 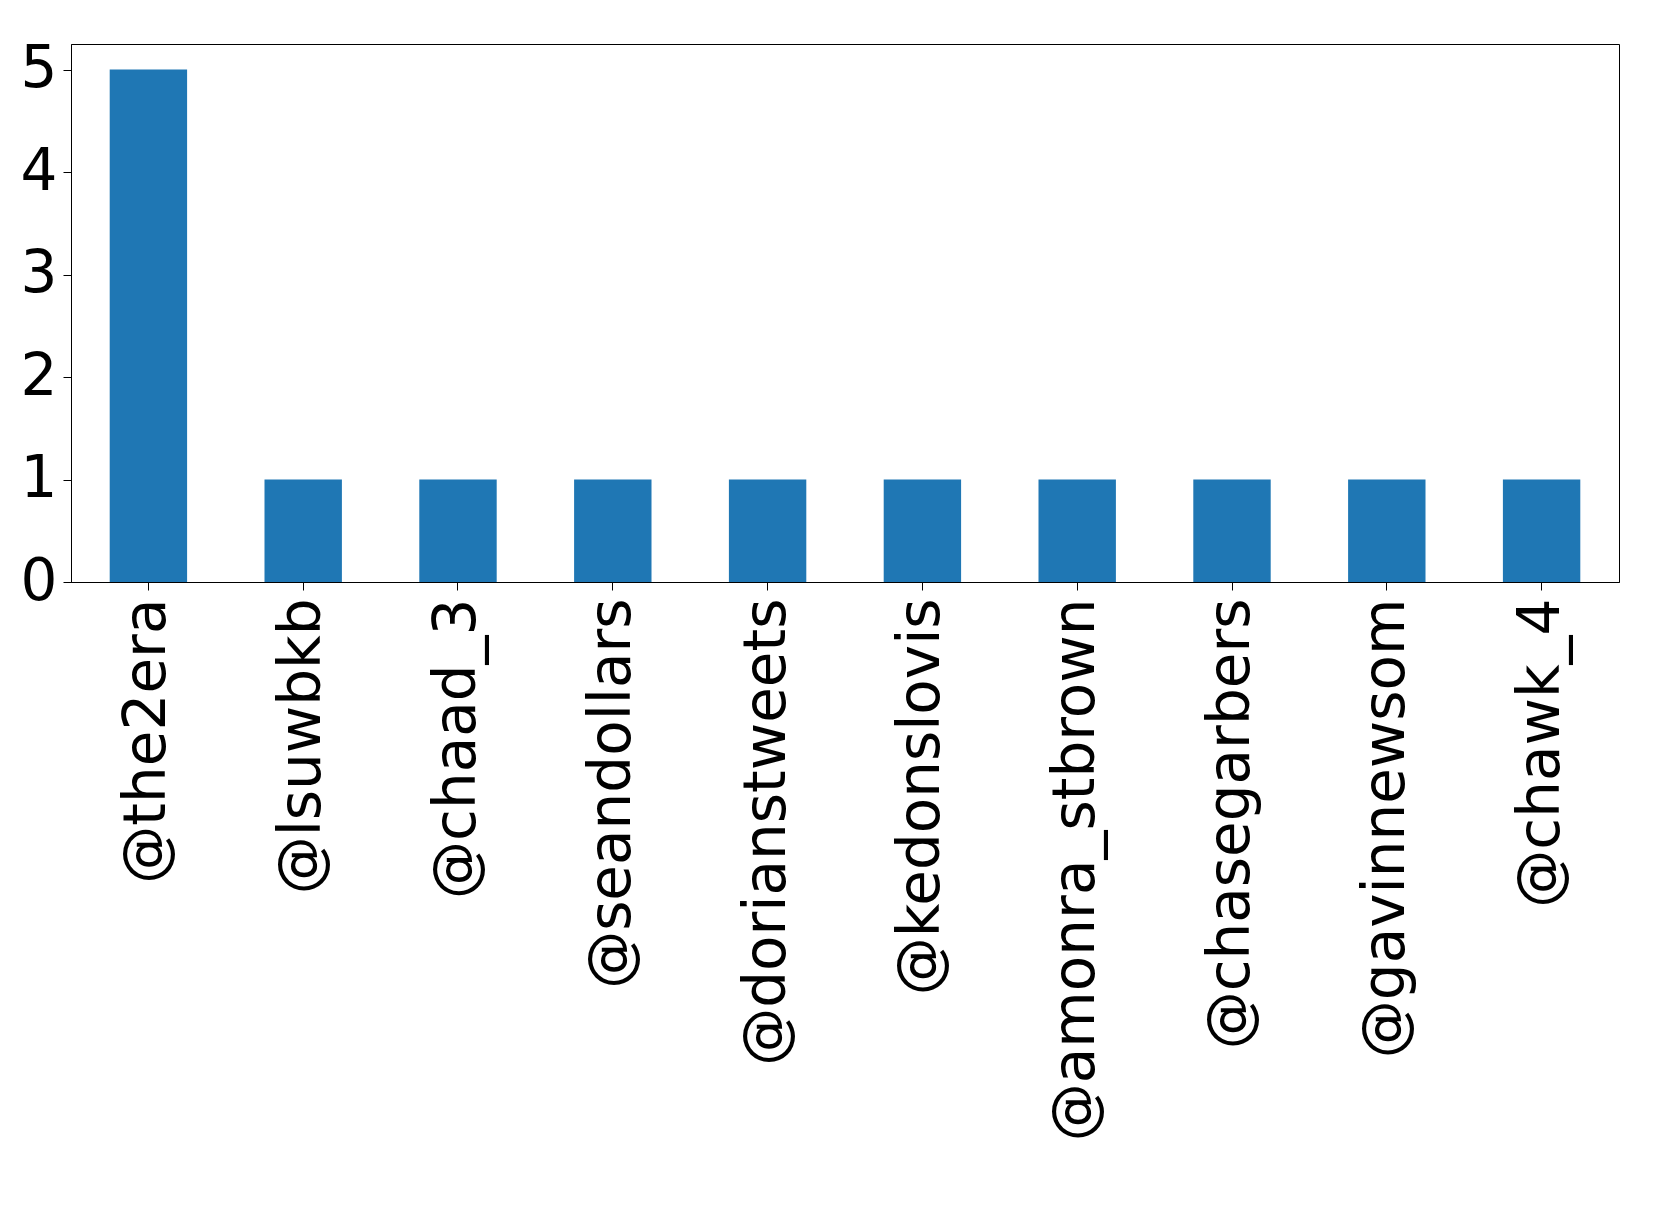 What do you see at coordinates (1074, 870) in the screenshot?
I see `x-tick-label: @amonra_stbrown` at bounding box center [1074, 870].